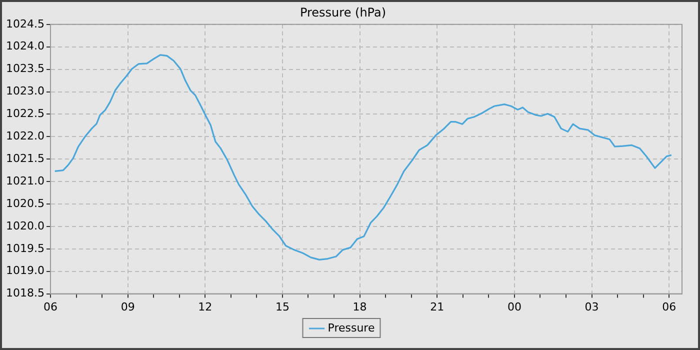 The height and width of the screenshot is (350, 700). Describe the element at coordinates (359, 307) in the screenshot. I see `x-tick-label: 18` at that location.